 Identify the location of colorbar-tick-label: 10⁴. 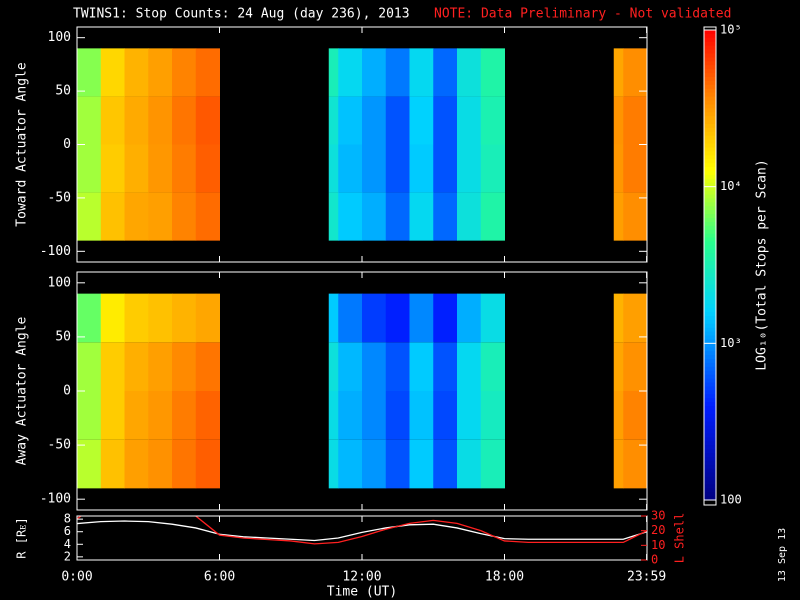
(731, 186).